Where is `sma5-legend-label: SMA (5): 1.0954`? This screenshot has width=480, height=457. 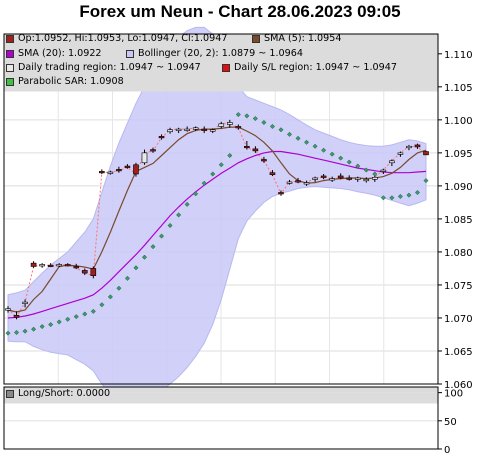
sma5-legend-label: SMA (5): 1.0954 is located at coordinates (303, 38).